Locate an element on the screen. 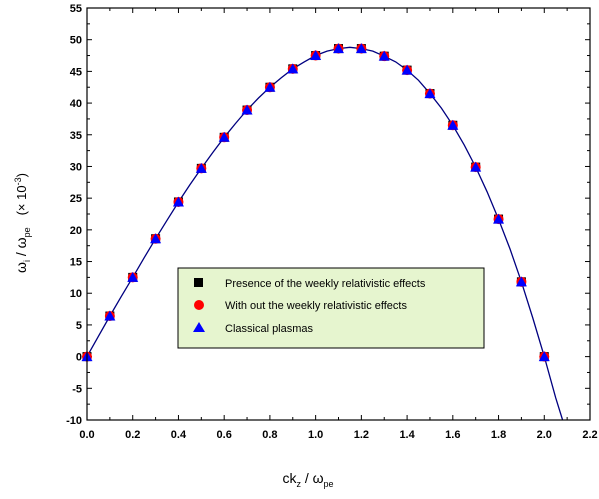 The height and width of the screenshot is (499, 599). x-tick-label: 0.6 is located at coordinates (224, 435).